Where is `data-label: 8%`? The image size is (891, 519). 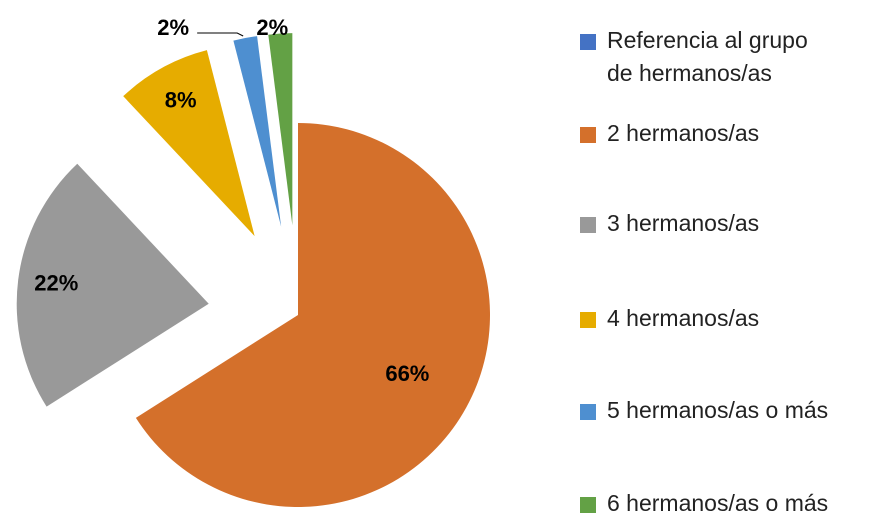 data-label: 8% is located at coordinates (181, 99).